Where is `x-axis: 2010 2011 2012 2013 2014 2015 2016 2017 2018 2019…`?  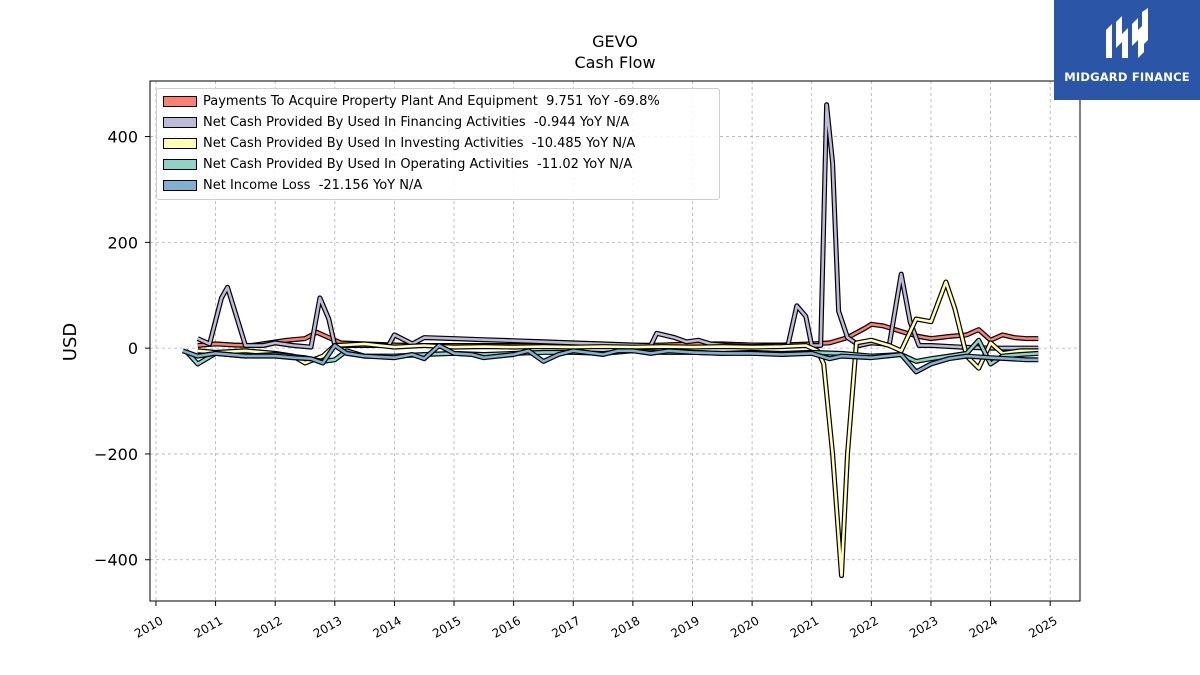 x-axis: 2010 2011 2012 2013 2014 2015 2016 2017 2018 2019… is located at coordinates (596, 621).